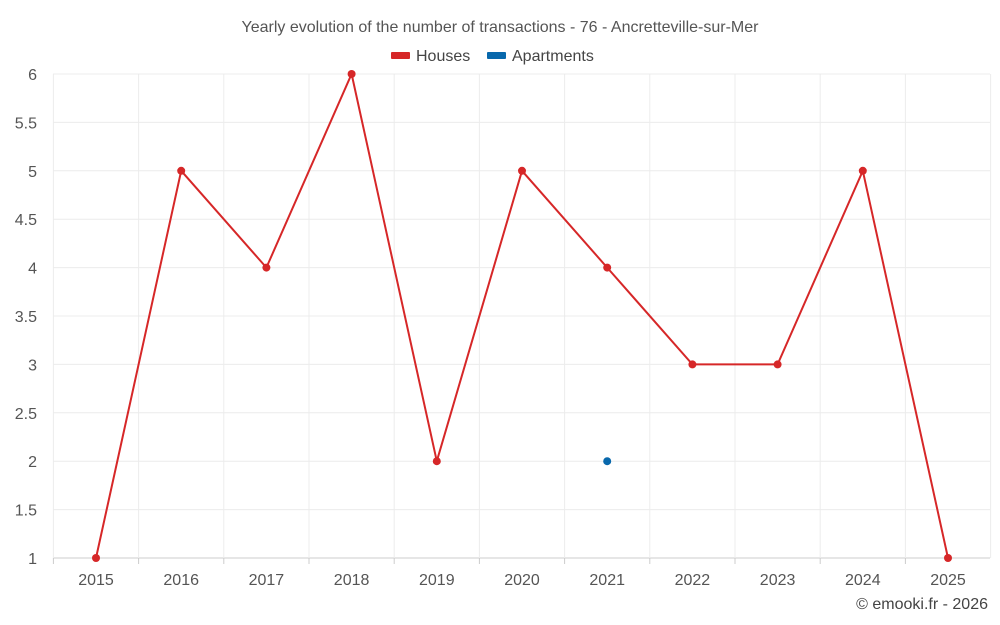 This screenshot has height=625, width=1000. Describe the element at coordinates (267, 580) in the screenshot. I see `x-tick-label: 2017` at that location.